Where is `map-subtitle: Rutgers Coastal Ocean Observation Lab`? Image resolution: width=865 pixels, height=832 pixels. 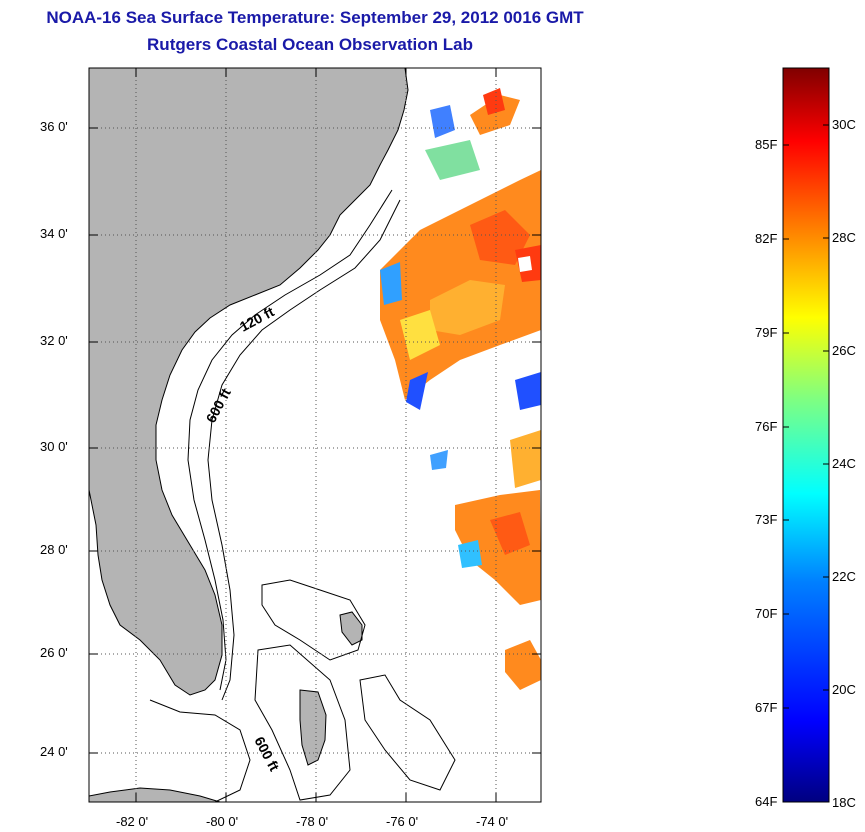 map-subtitle: Rutgers Coastal Ocean Observation Lab is located at coordinates (310, 44).